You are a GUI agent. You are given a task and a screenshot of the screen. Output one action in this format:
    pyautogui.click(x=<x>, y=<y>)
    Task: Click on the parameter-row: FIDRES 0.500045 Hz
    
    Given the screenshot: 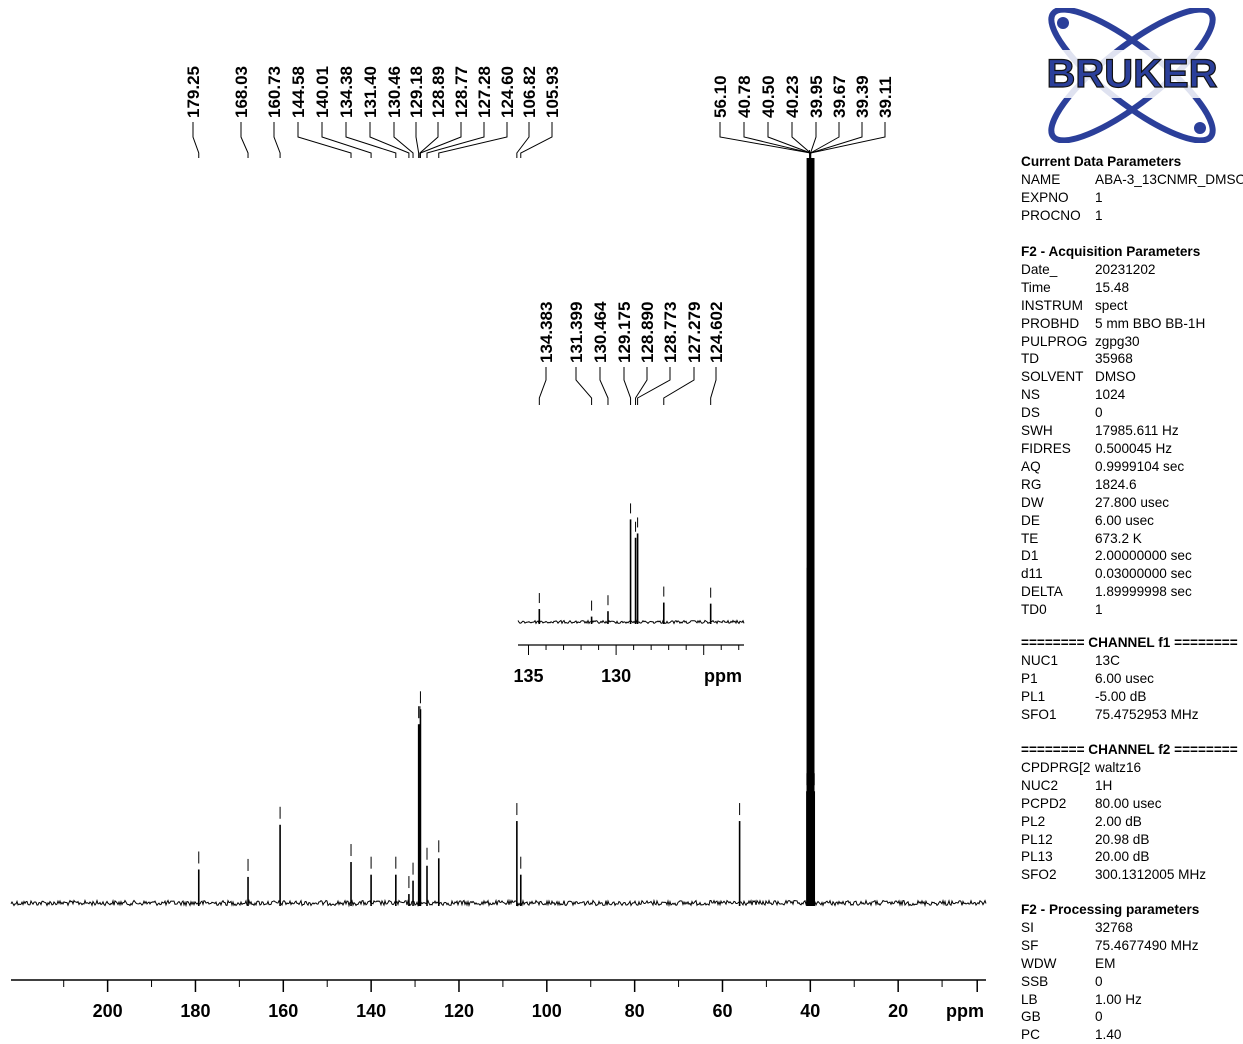 What is the action you would take?
    pyautogui.click(x=1132, y=449)
    